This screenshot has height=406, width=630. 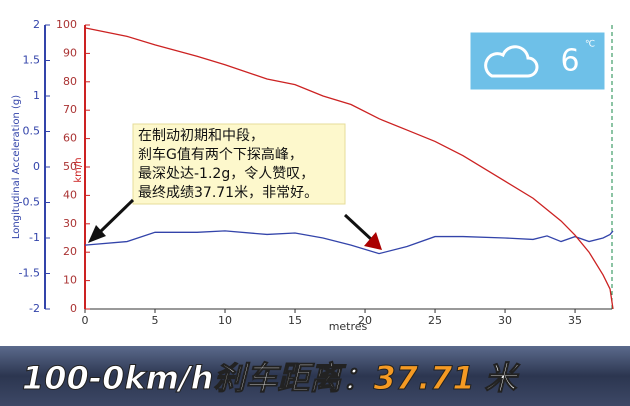 What do you see at coordinates (365, 320) in the screenshot?
I see `x-tick-label: 20` at bounding box center [365, 320].